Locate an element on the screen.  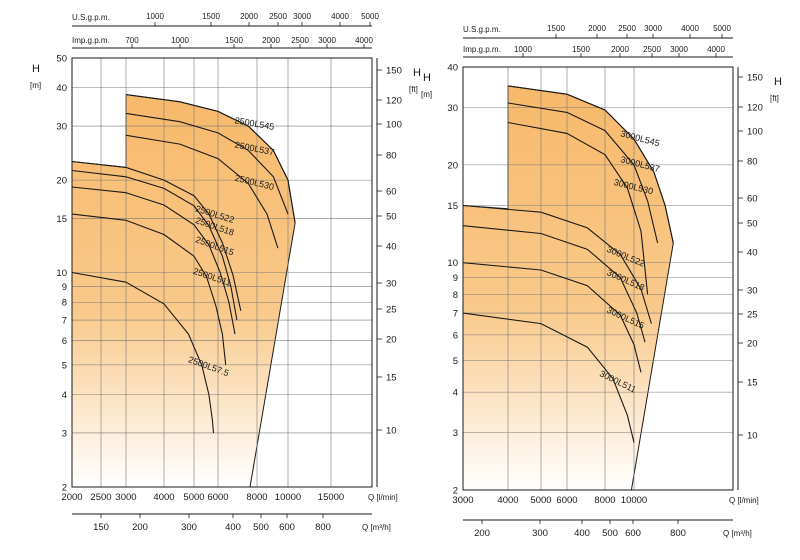
right-y-tick-label: 50 is located at coordinates (391, 217).